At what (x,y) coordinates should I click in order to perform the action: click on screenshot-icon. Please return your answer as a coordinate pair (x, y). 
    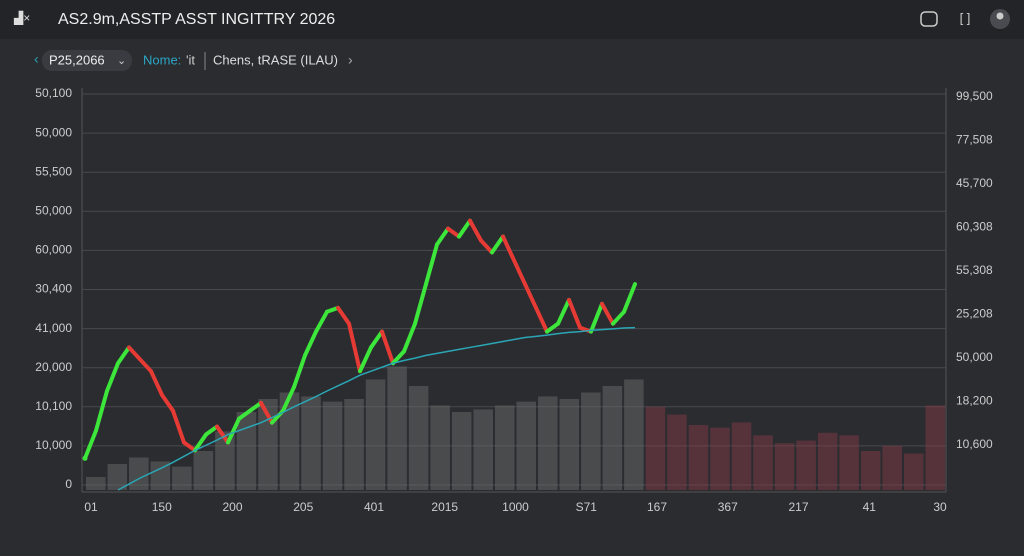
    Looking at the image, I should click on (929, 19).